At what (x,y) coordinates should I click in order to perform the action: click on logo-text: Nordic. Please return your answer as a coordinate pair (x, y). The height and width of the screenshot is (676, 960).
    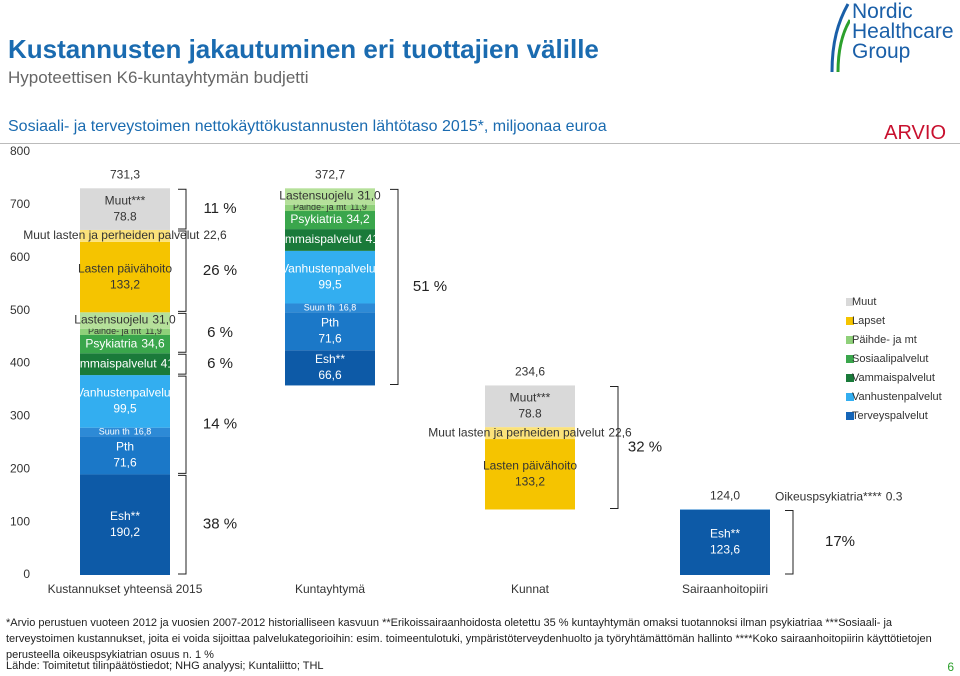
    Looking at the image, I should click on (882, 11).